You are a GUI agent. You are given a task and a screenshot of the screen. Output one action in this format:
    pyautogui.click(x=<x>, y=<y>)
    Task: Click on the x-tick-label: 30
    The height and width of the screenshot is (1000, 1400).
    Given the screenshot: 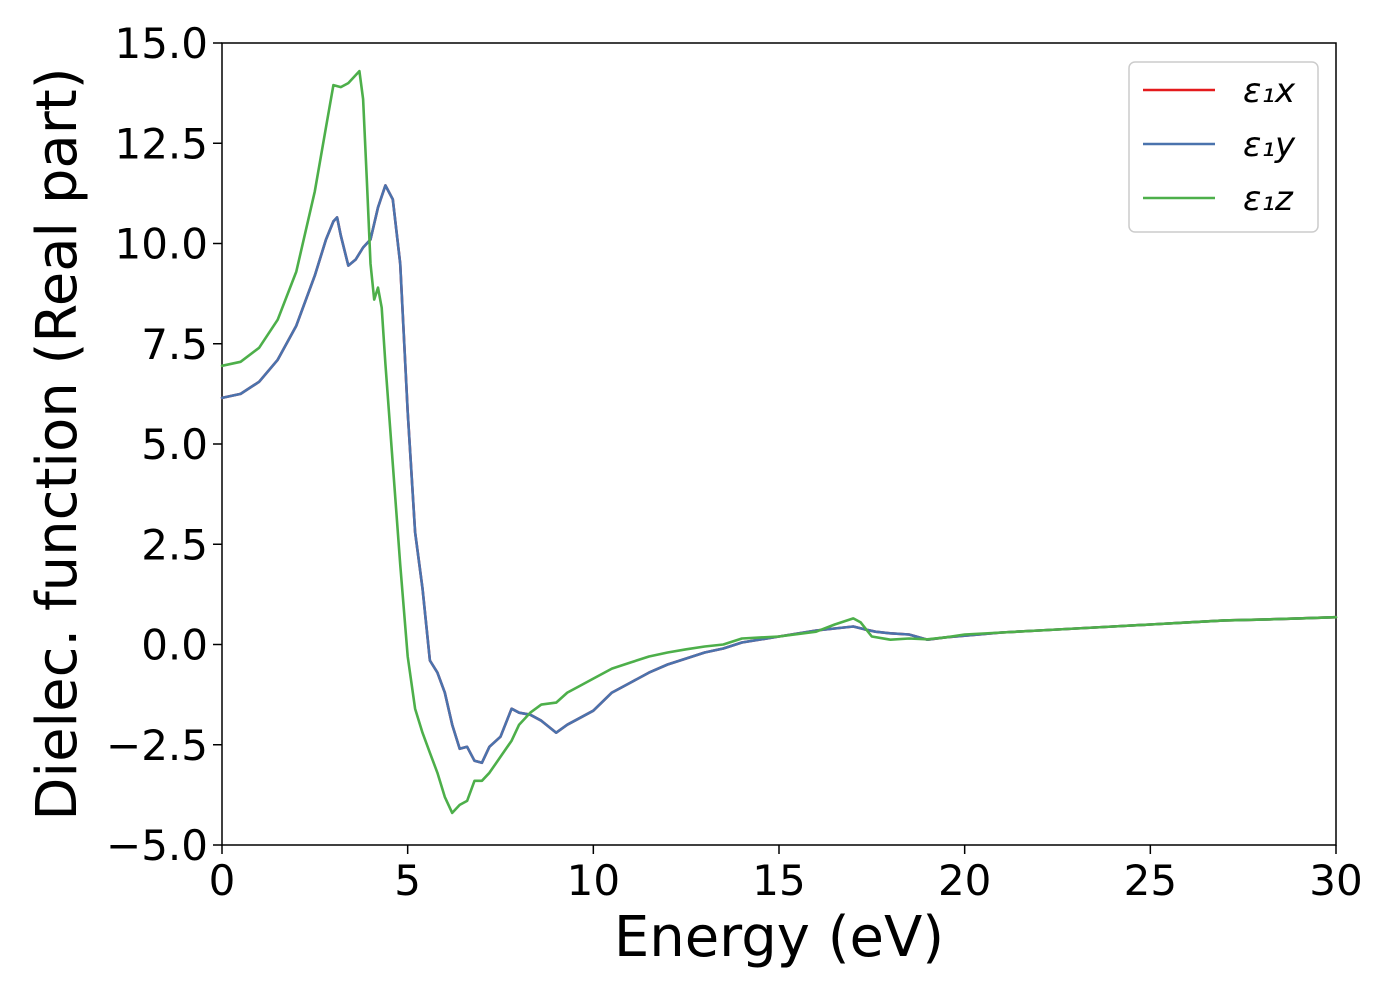 What is the action you would take?
    pyautogui.click(x=1335, y=880)
    